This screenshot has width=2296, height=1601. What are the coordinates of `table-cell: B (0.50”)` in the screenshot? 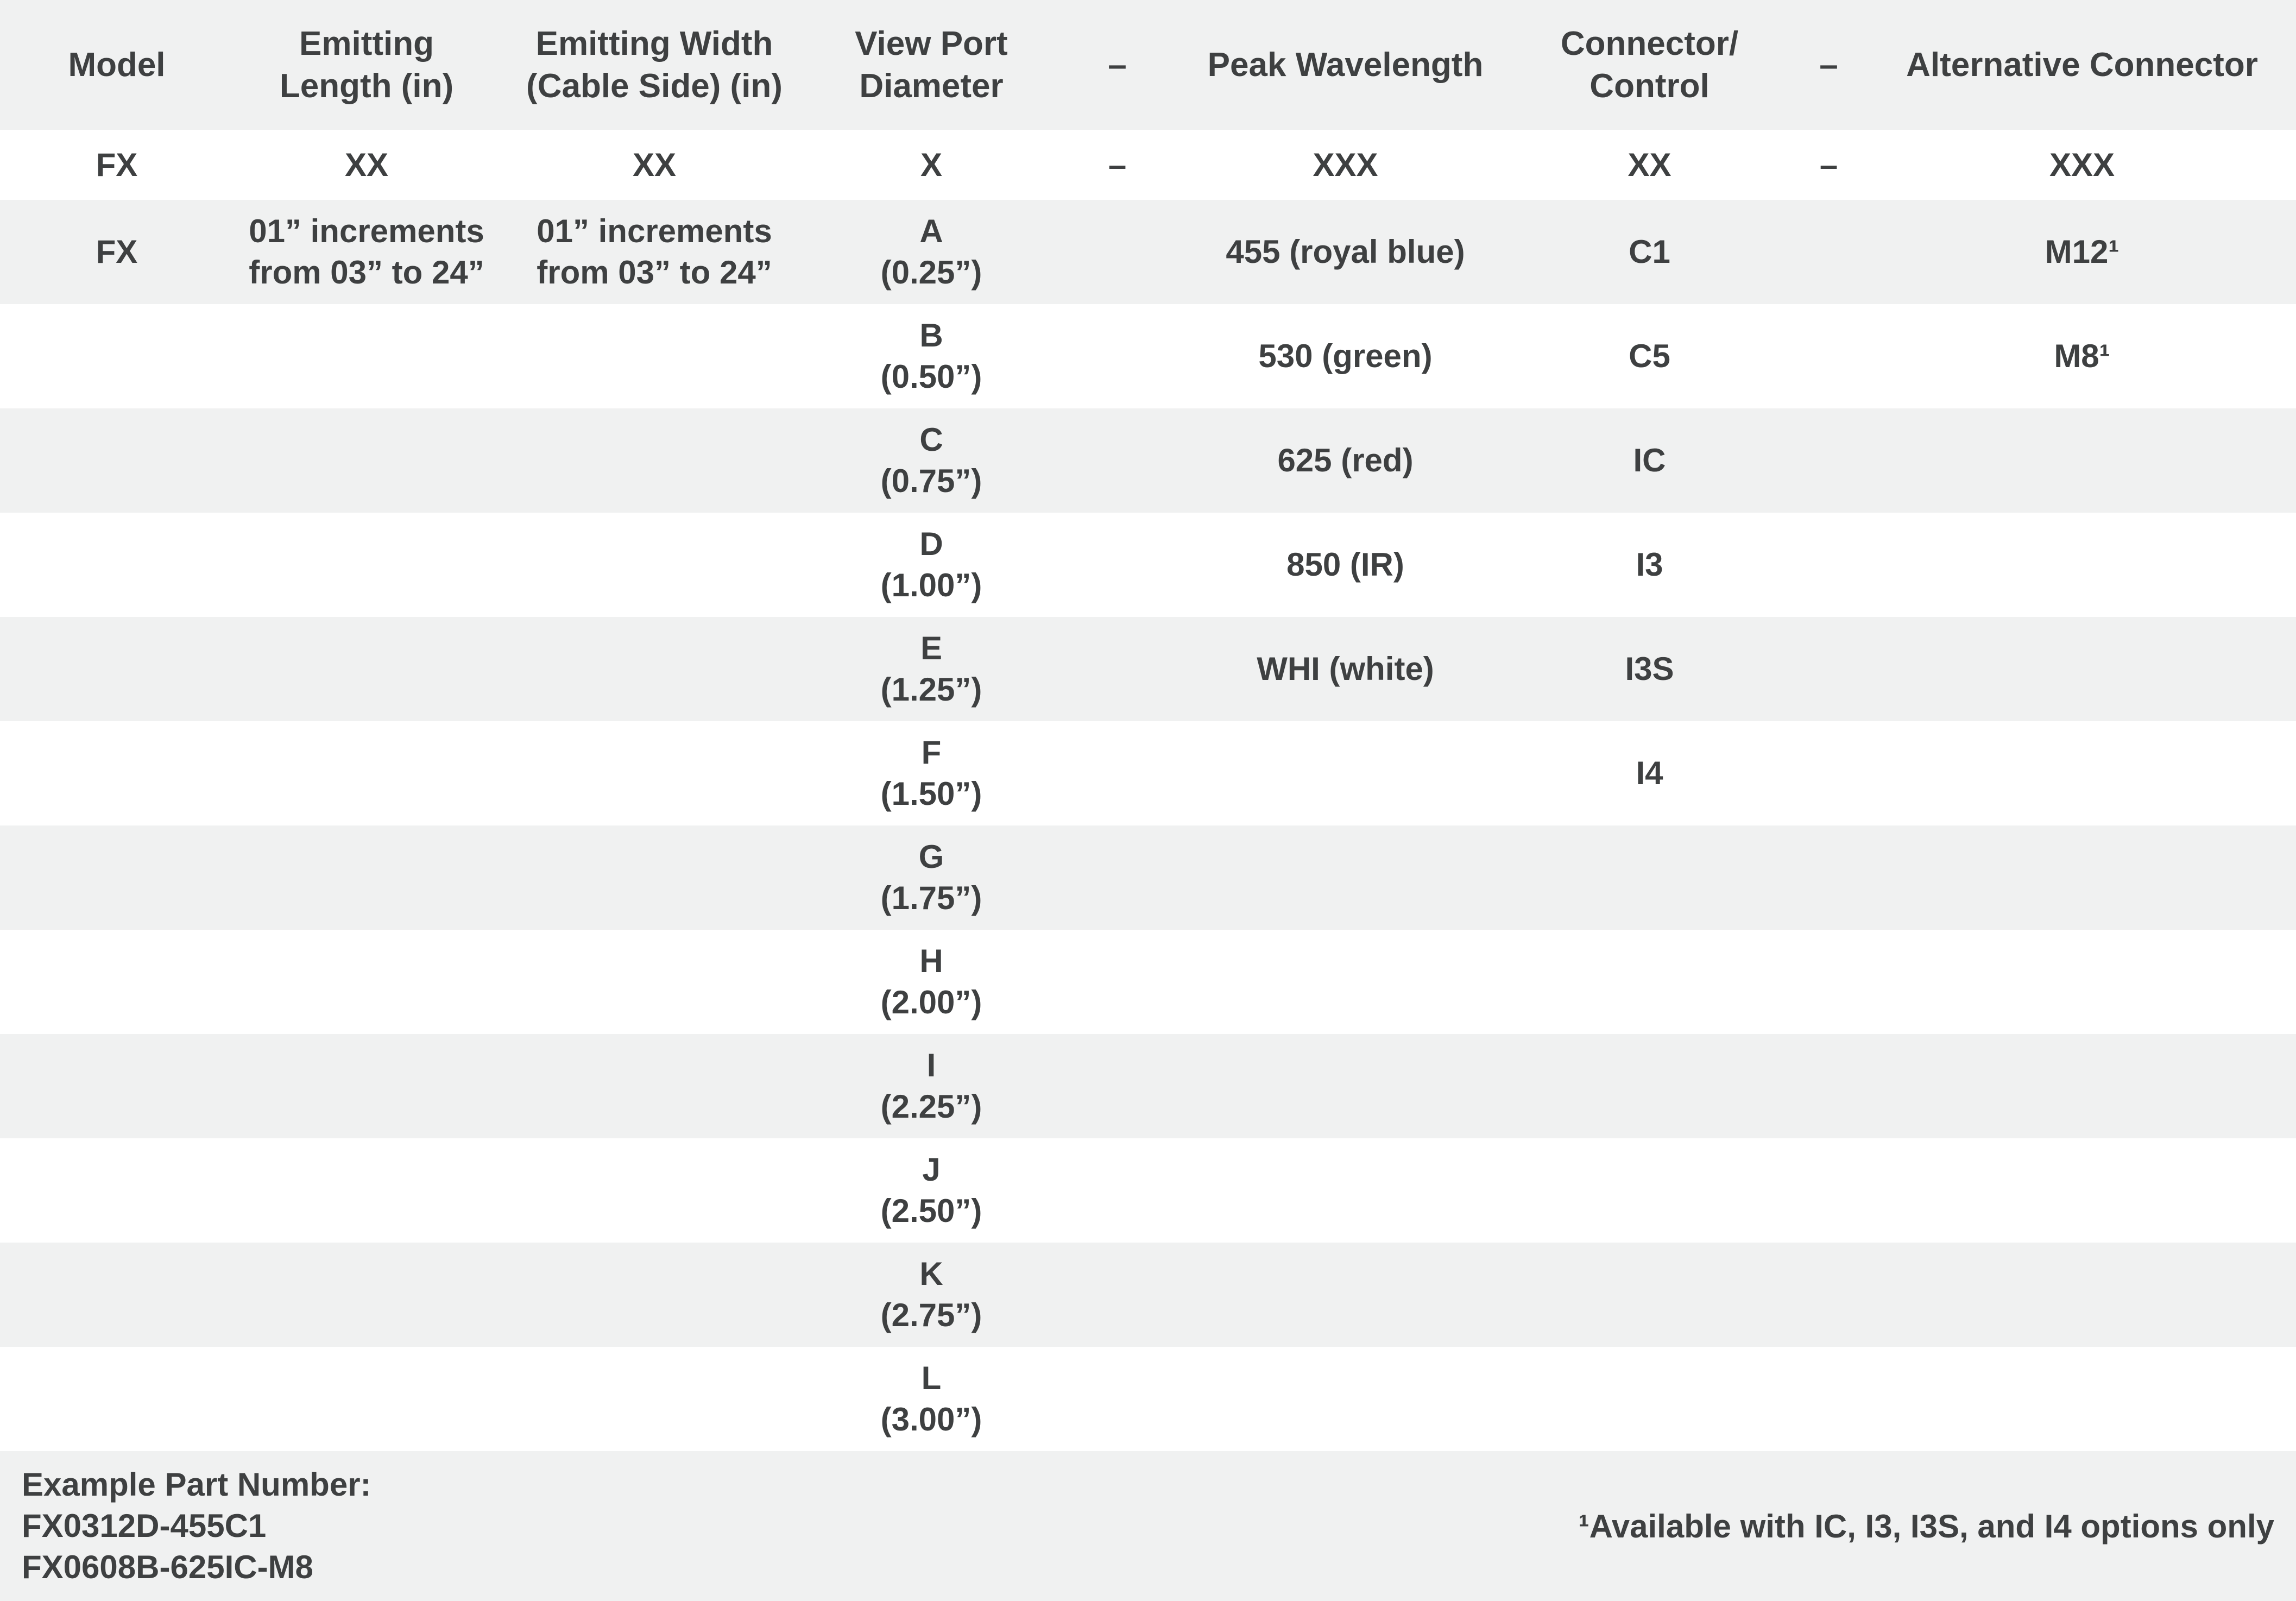 It's located at (931, 356).